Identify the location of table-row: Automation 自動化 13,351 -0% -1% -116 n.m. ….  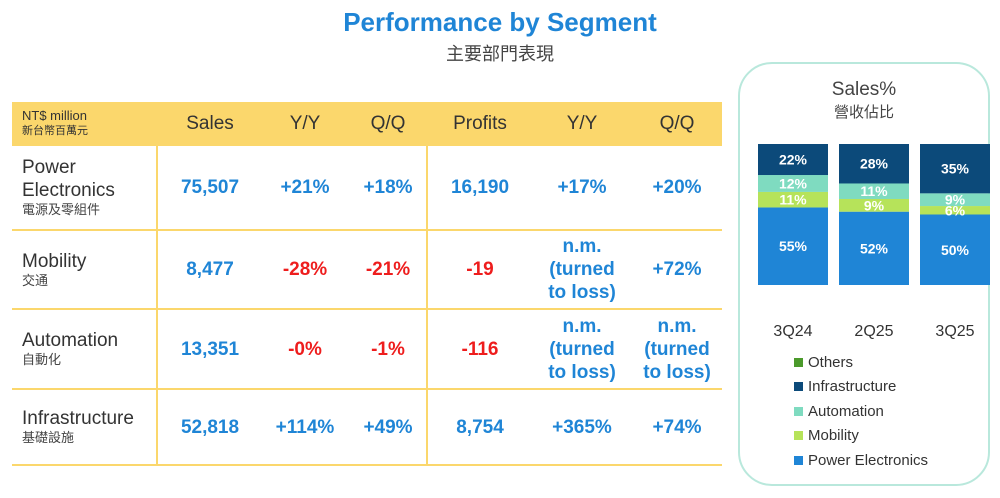
(367, 349).